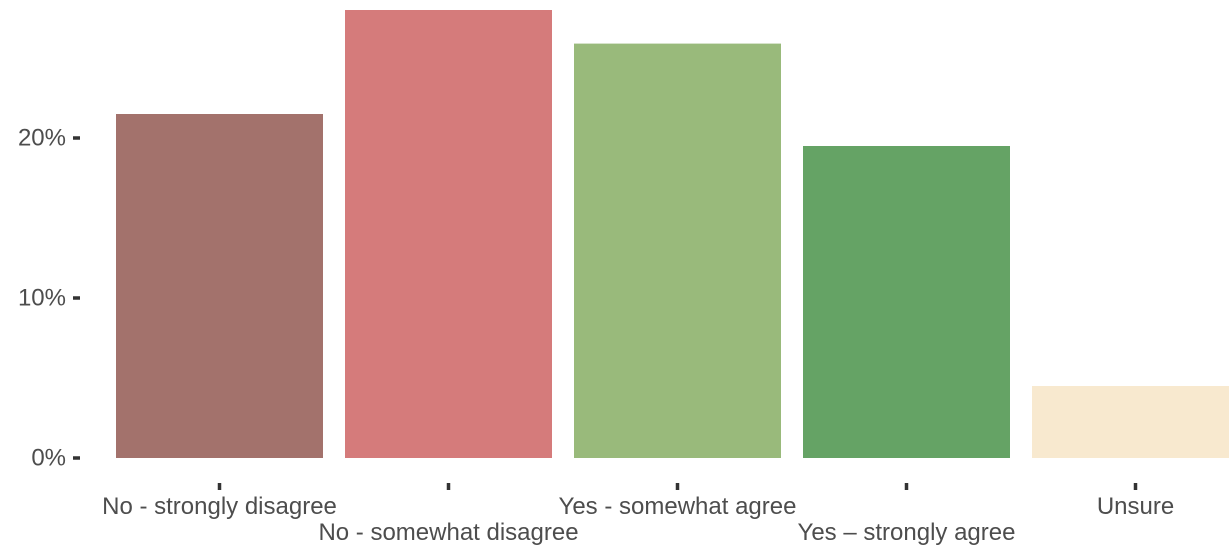 This screenshot has width=1229, height=547. Describe the element at coordinates (1135, 506) in the screenshot. I see `x-tick-label: Unsure` at that location.